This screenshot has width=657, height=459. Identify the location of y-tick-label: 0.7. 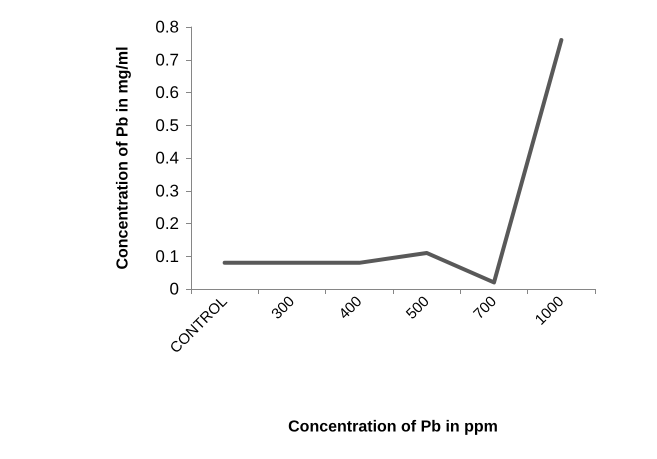
(167, 60).